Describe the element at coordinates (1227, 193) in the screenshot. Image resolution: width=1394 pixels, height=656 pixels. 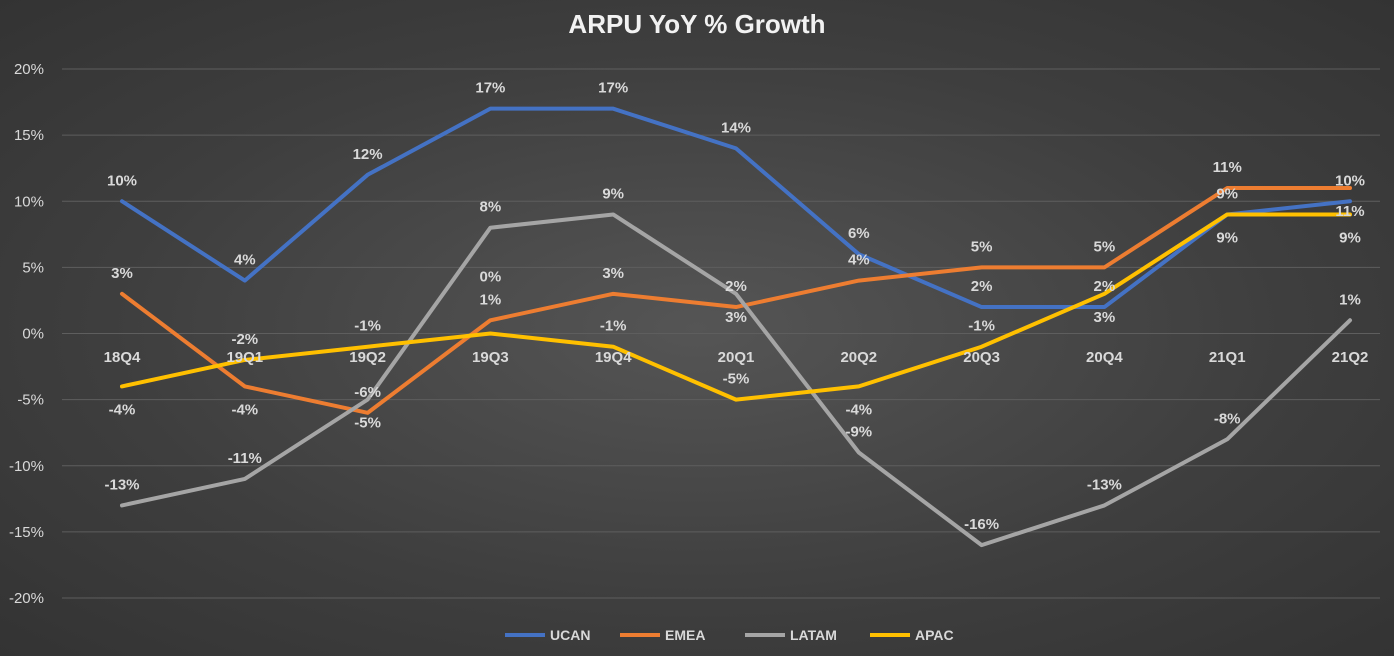
I see `data-label-ucan: 9%` at that location.